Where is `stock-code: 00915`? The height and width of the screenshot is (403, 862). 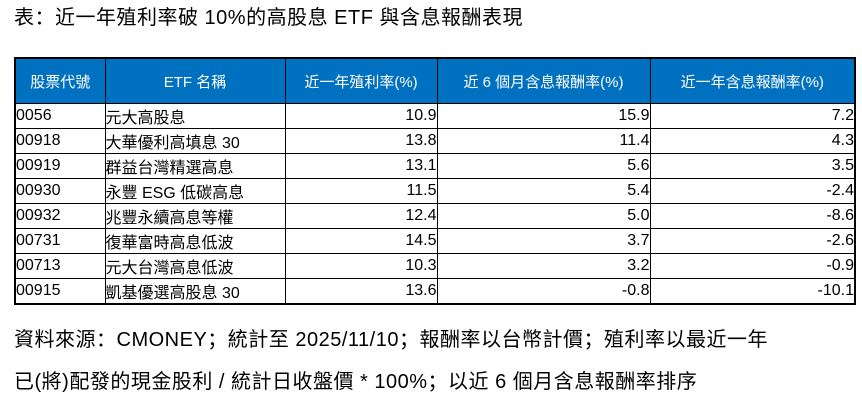 stock-code: 00915 is located at coordinates (60, 291).